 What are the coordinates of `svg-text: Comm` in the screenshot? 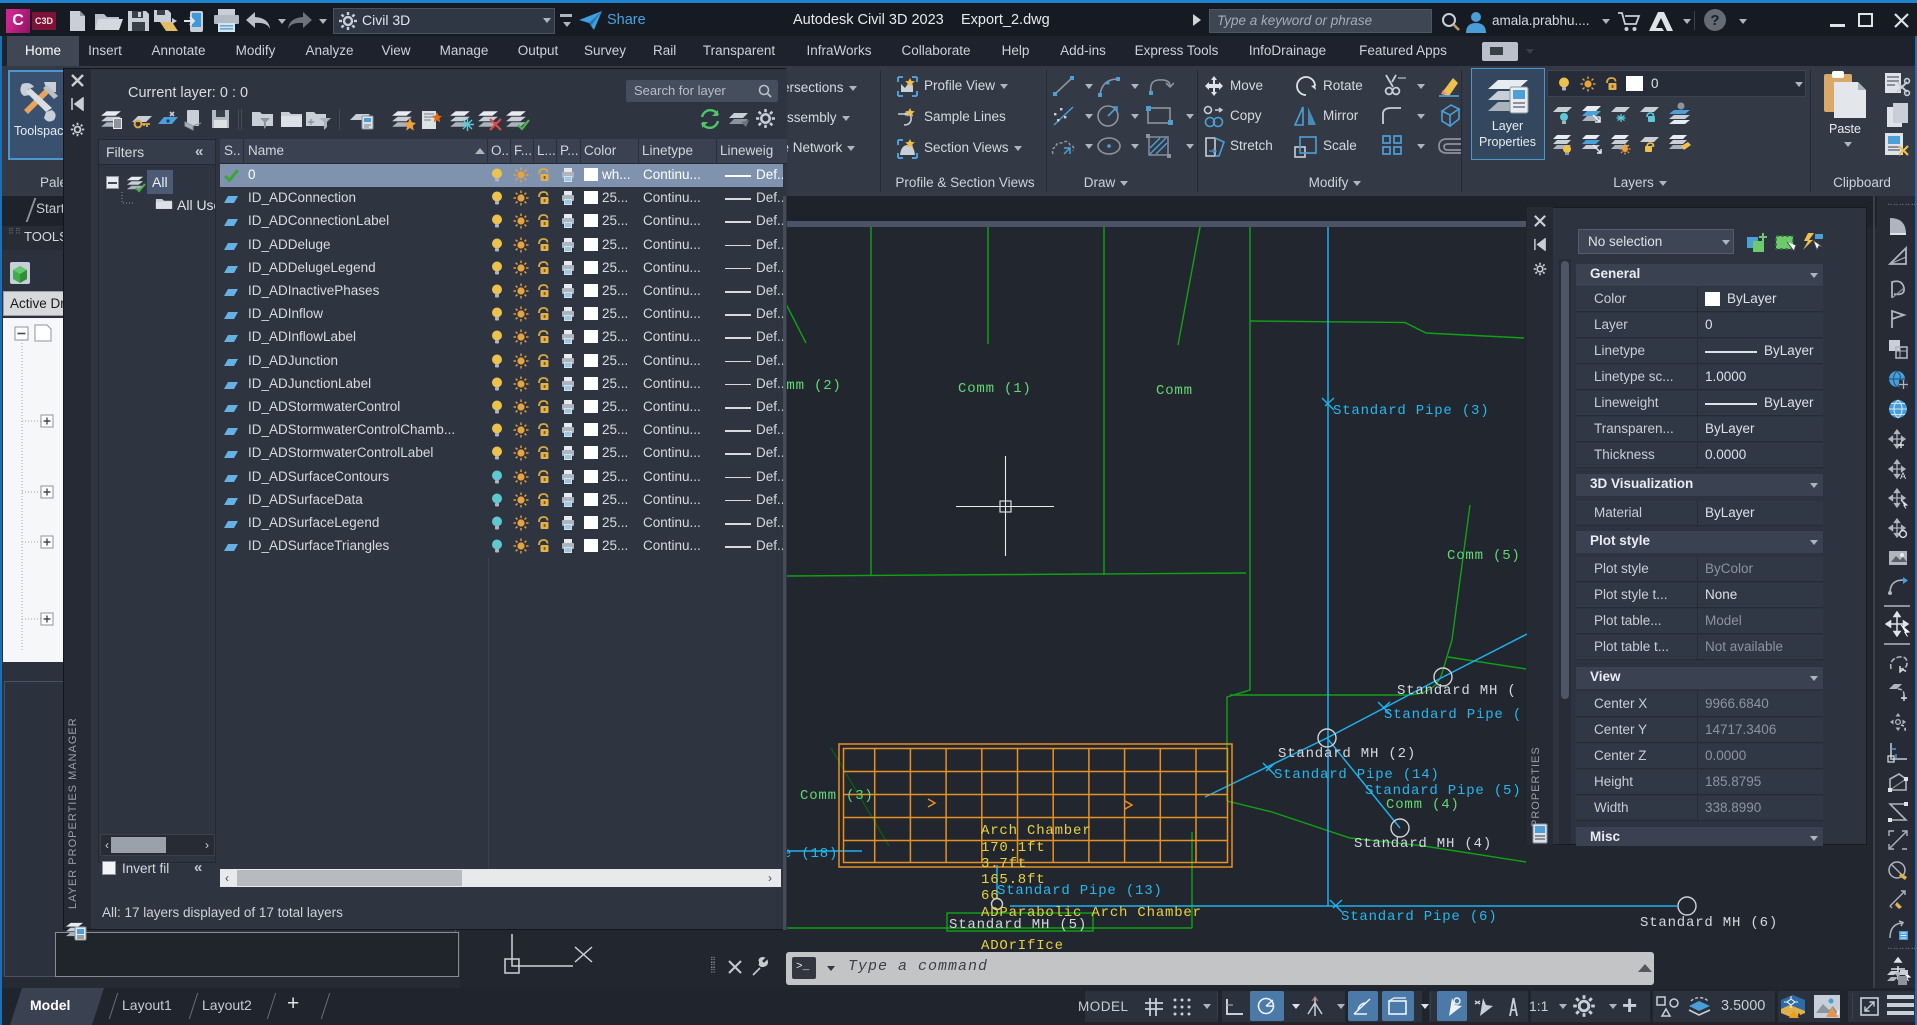 It's located at (1174, 391).